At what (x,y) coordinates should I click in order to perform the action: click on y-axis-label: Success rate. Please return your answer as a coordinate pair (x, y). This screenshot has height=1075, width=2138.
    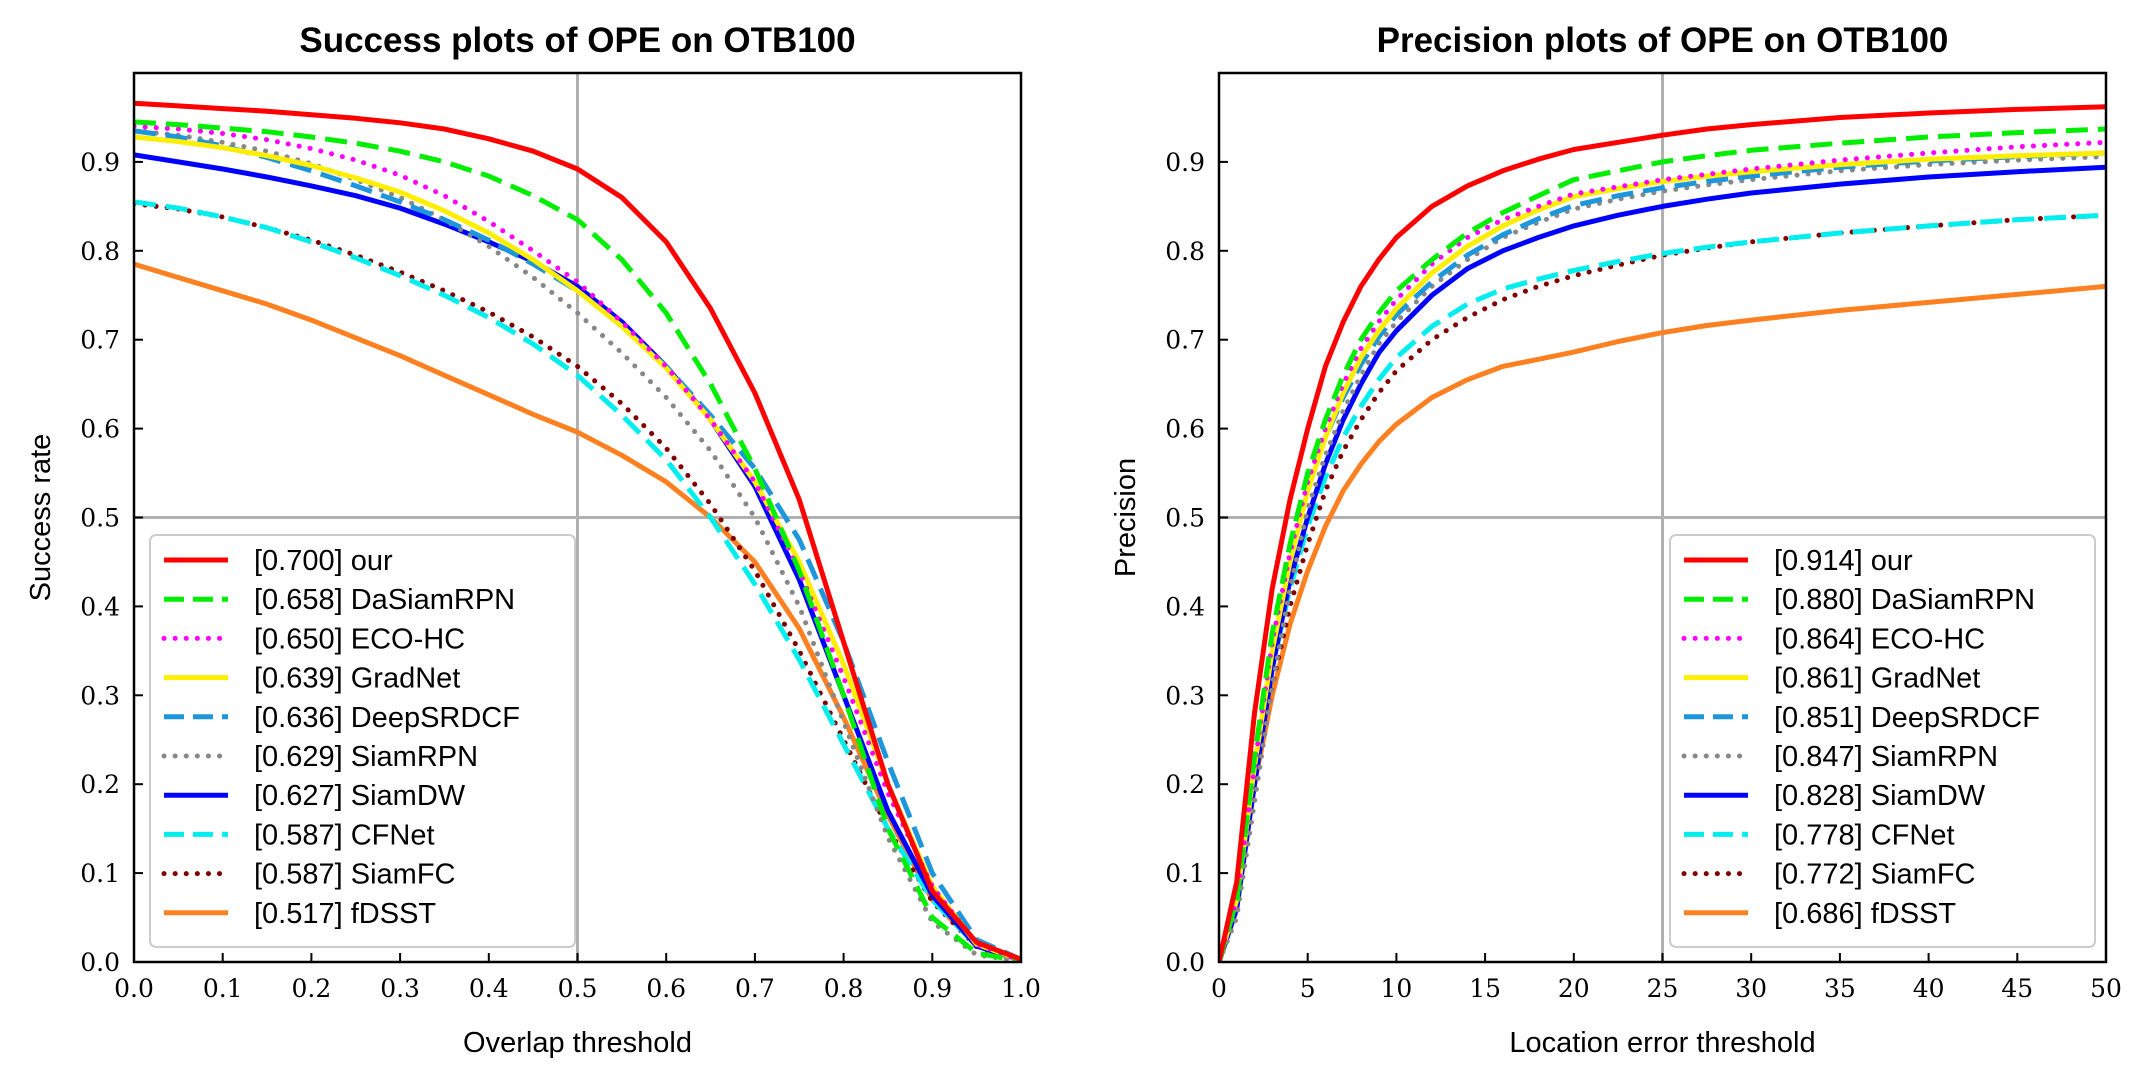
    Looking at the image, I should click on (41, 518).